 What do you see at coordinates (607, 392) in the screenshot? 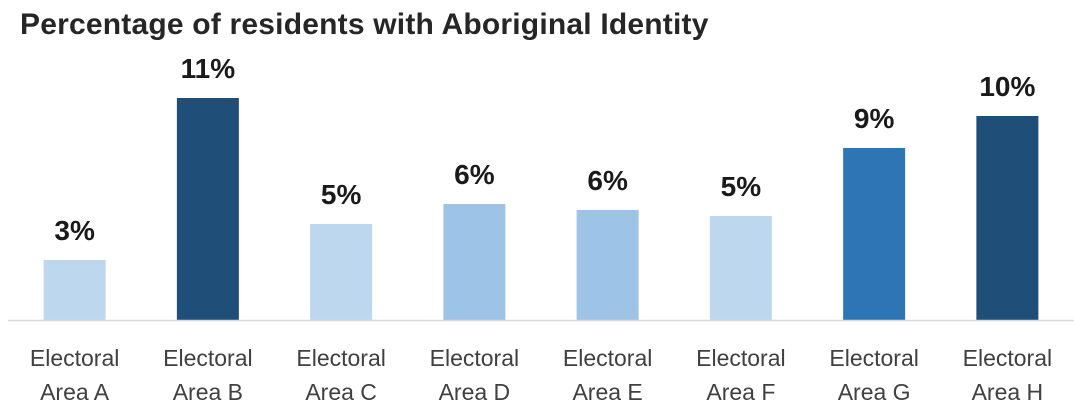
I see `category-label-5-line-2: Area E` at bounding box center [607, 392].